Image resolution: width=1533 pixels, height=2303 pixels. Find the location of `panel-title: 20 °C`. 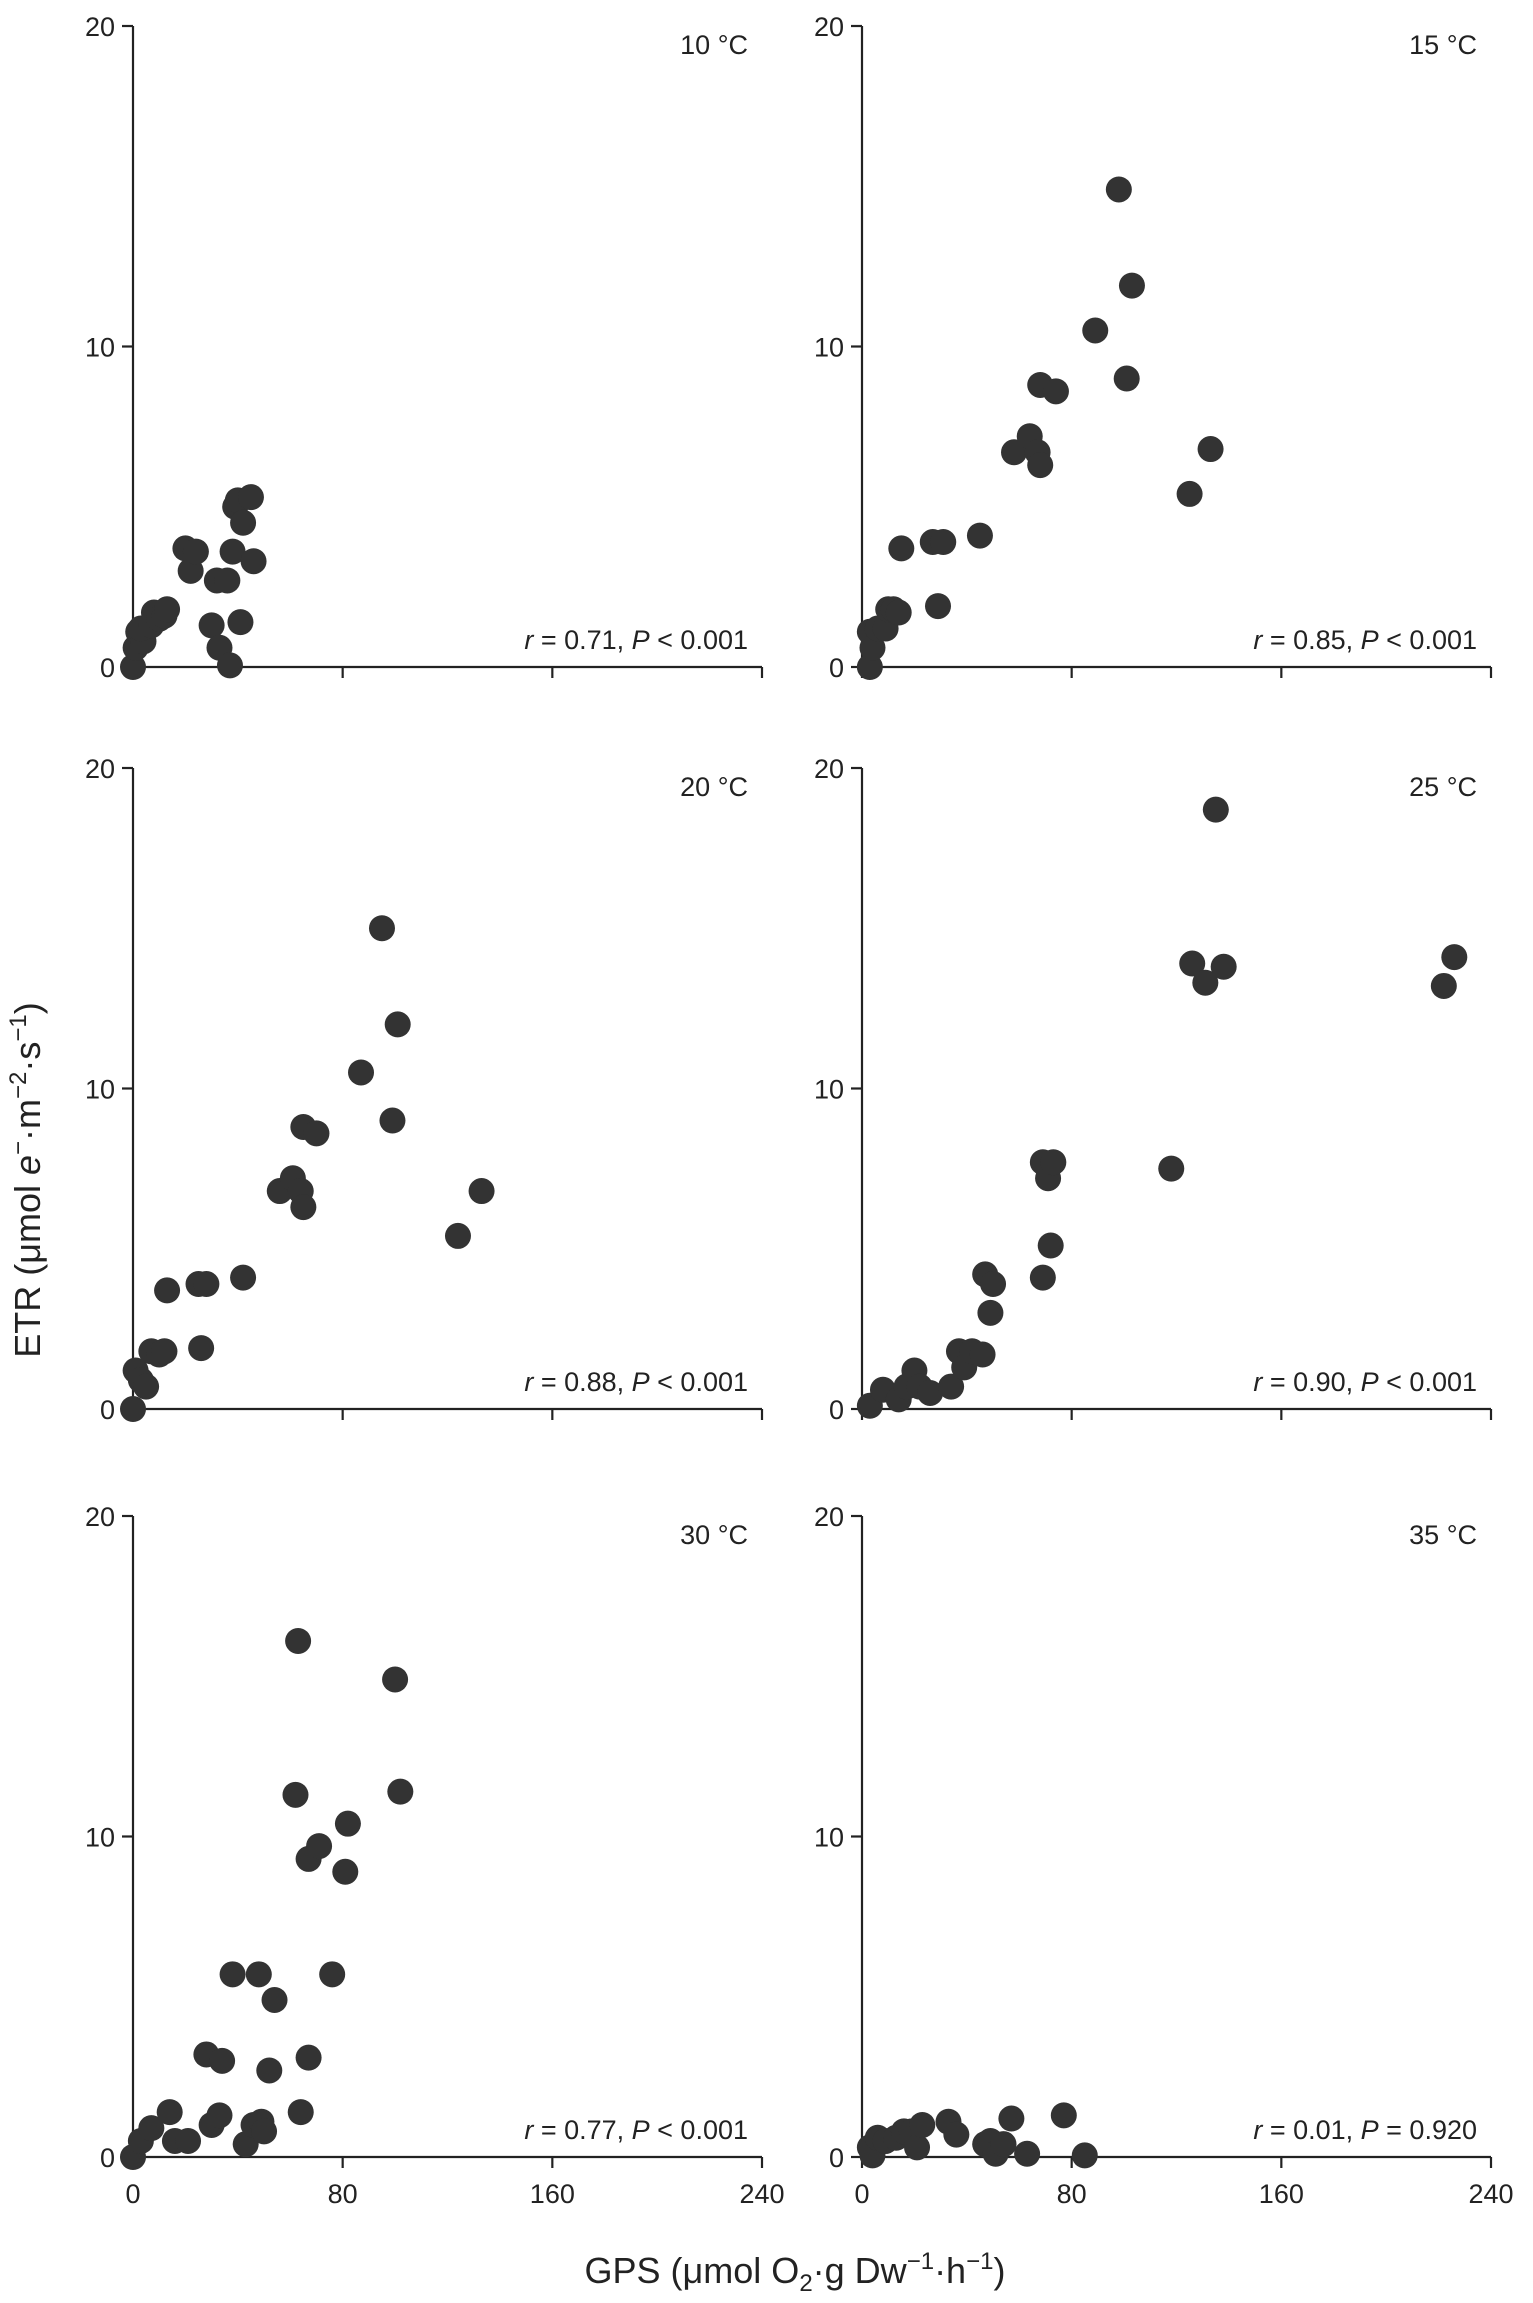

panel-title: 20 °C is located at coordinates (714, 787).